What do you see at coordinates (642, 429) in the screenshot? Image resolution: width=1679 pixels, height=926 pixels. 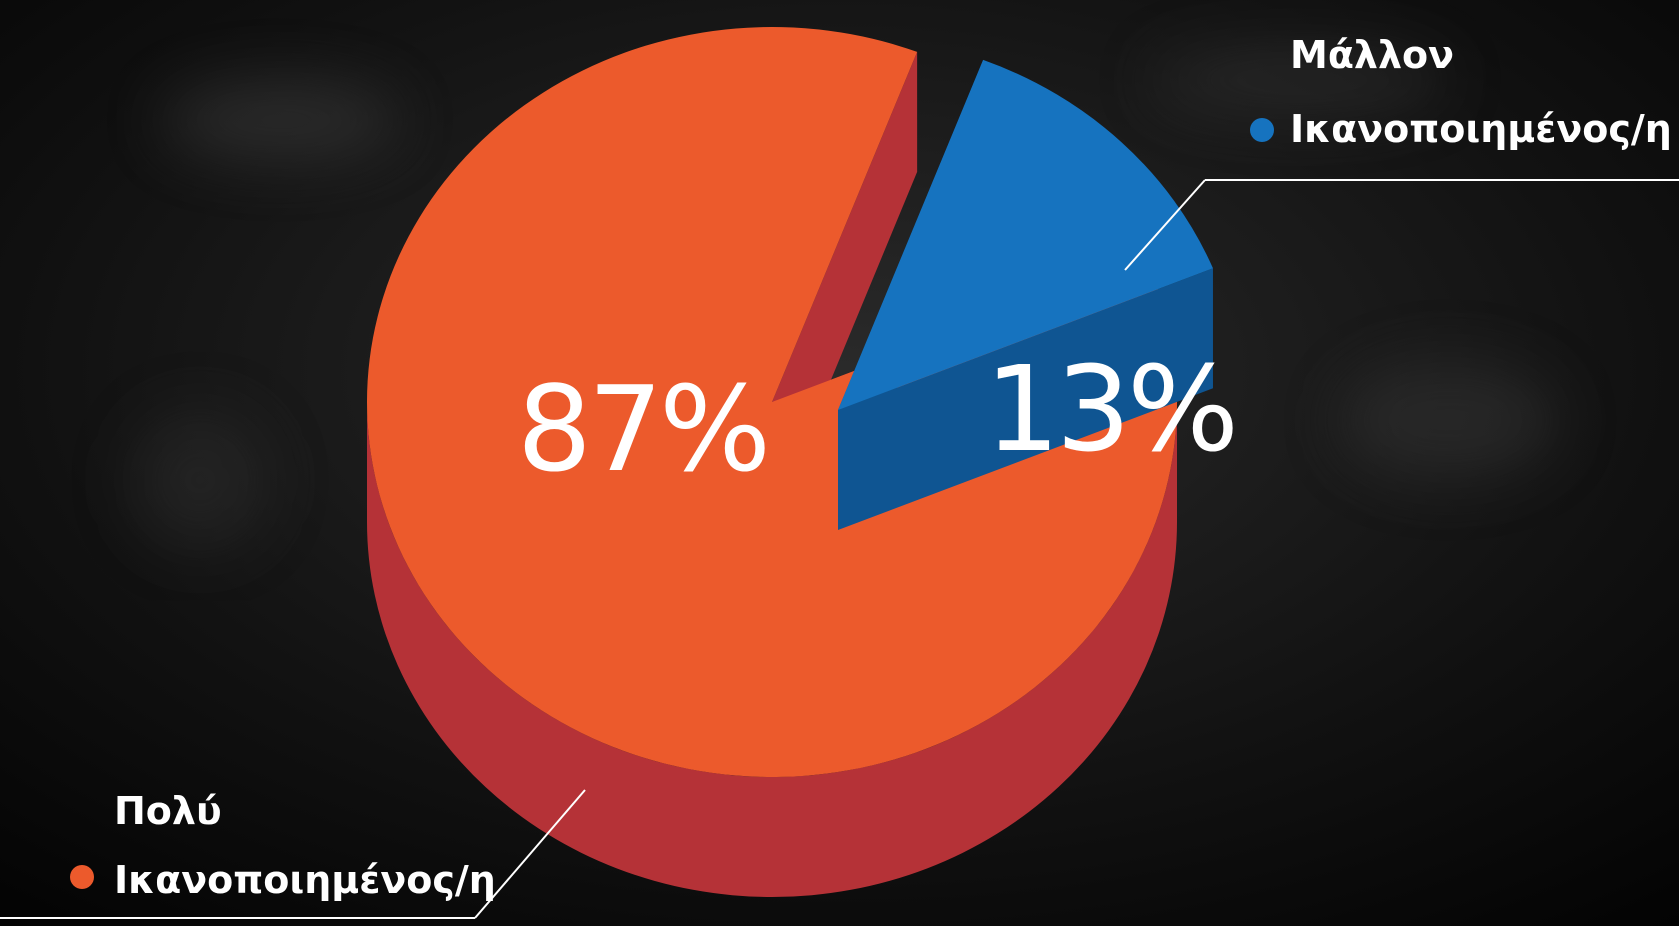 I see `data-label-87: 87%` at bounding box center [642, 429].